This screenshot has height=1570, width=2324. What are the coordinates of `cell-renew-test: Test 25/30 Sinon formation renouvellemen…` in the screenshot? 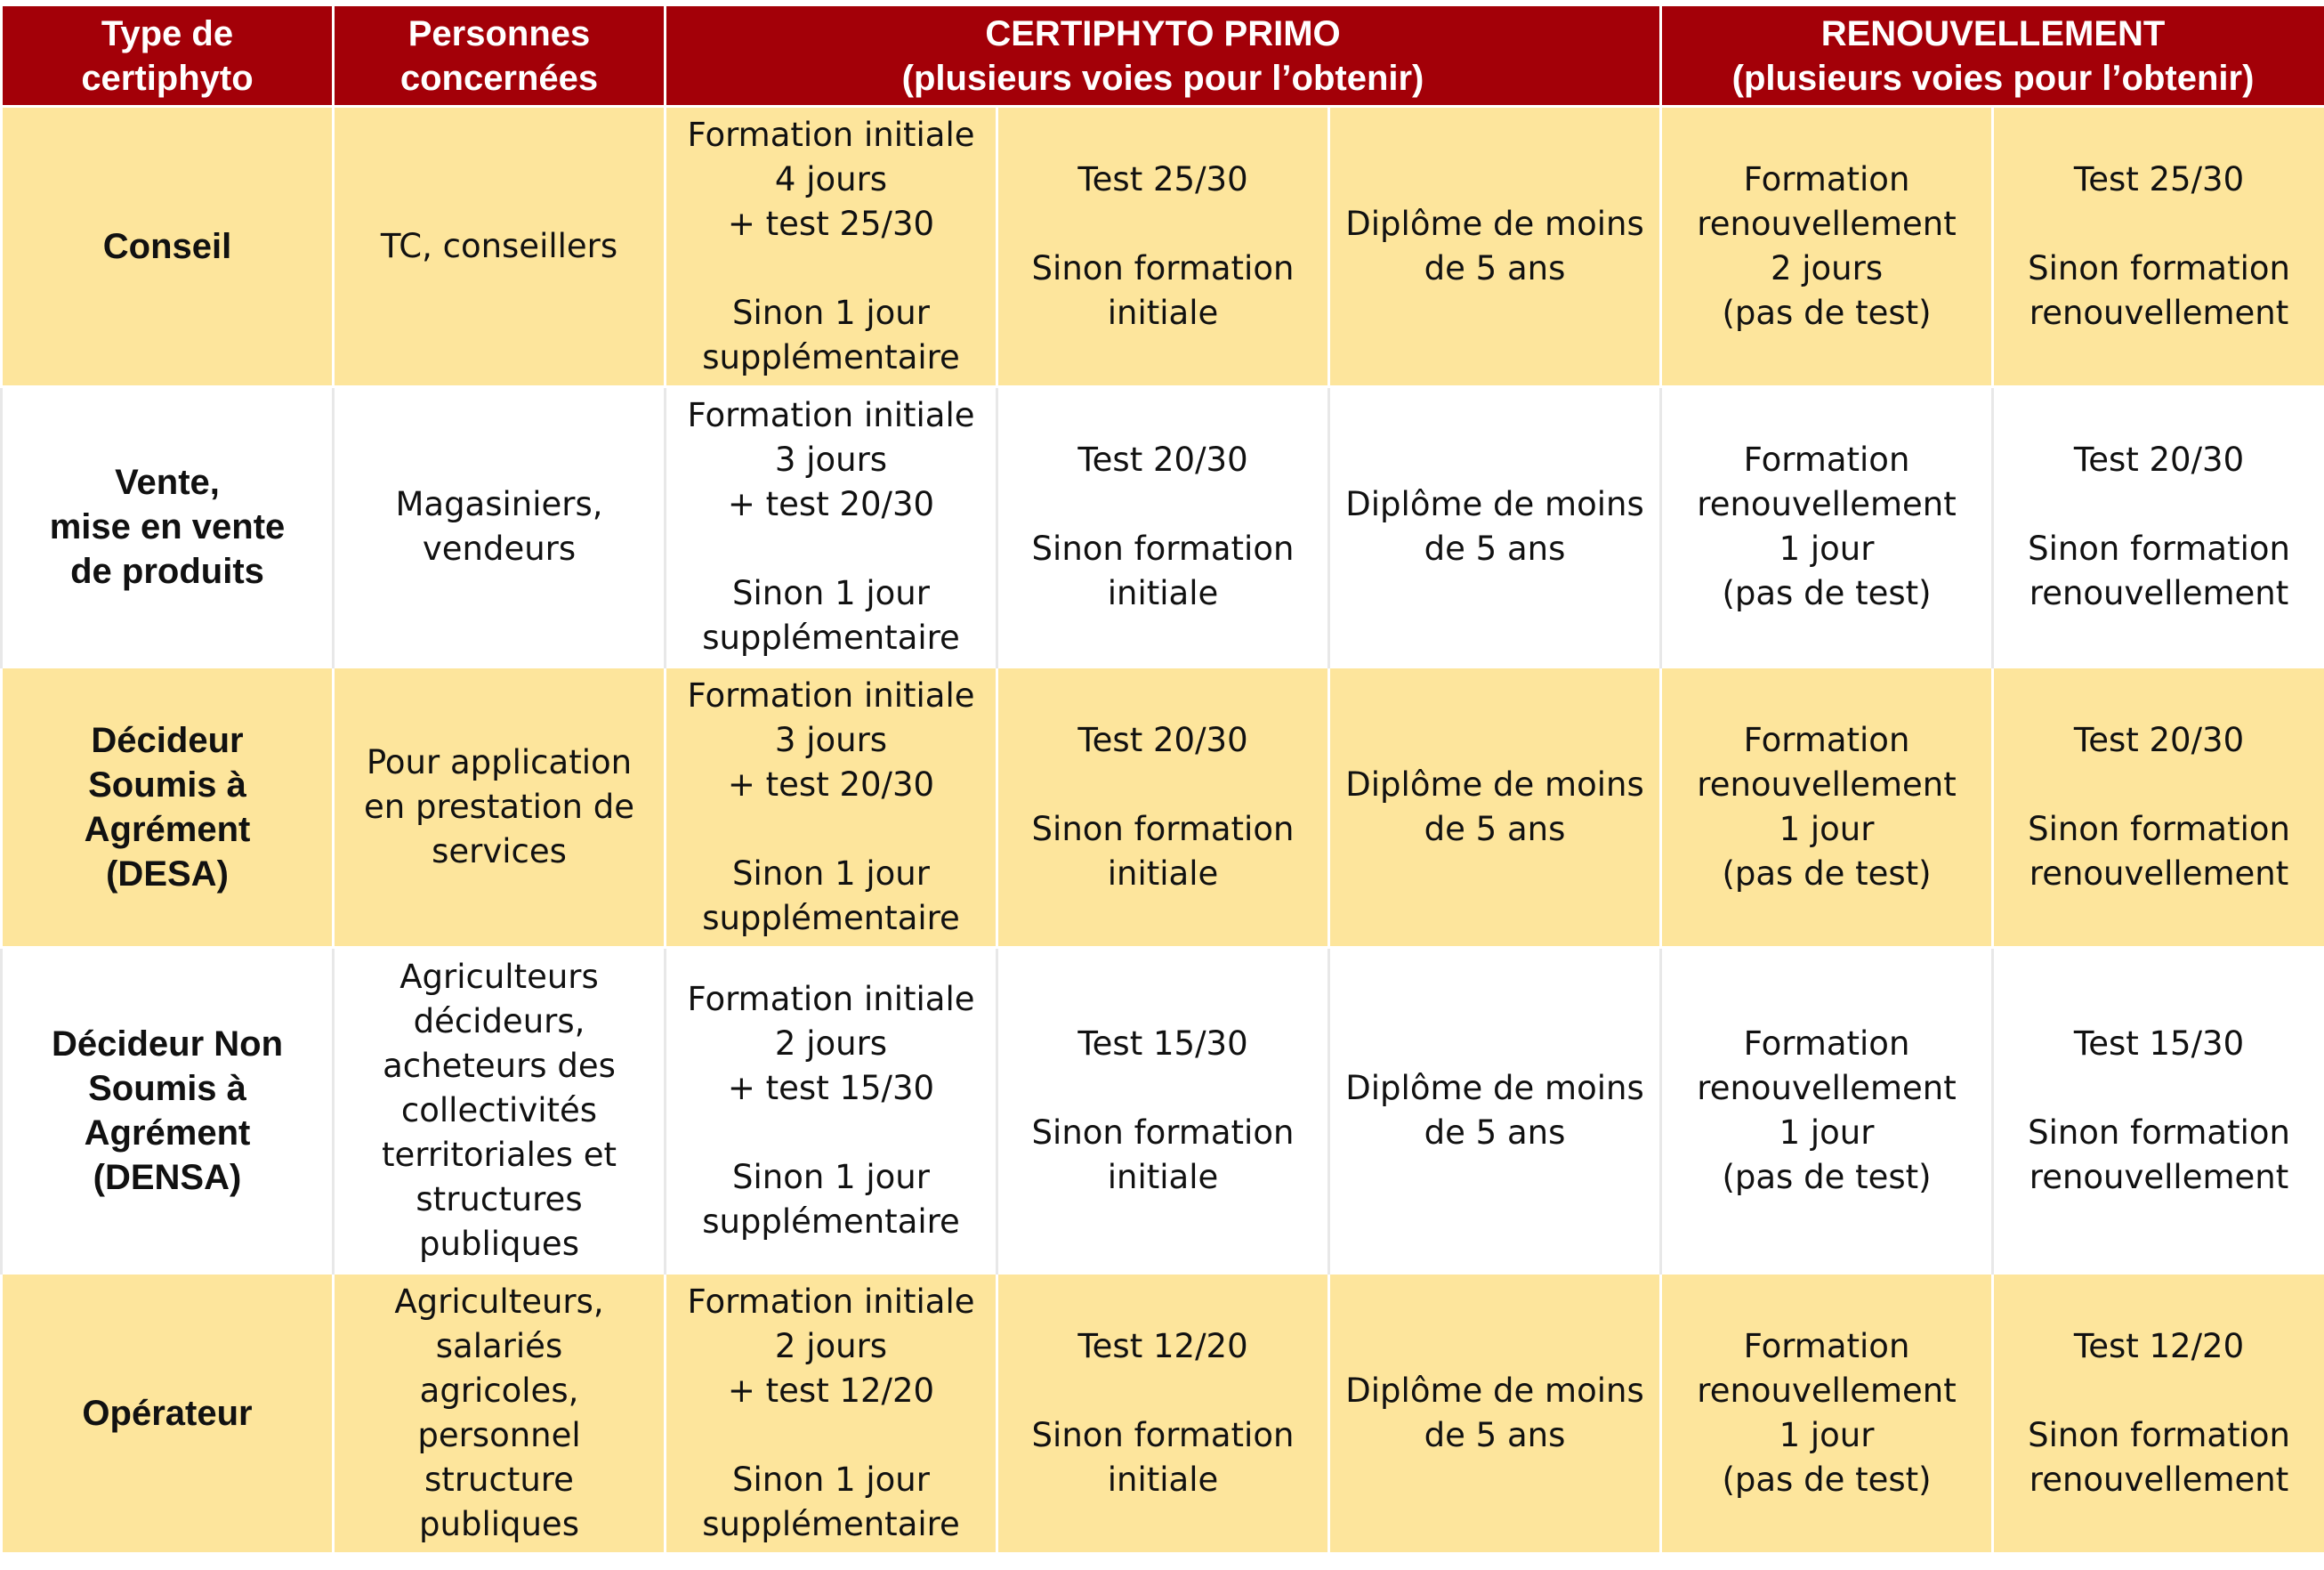 It's located at (2157, 246).